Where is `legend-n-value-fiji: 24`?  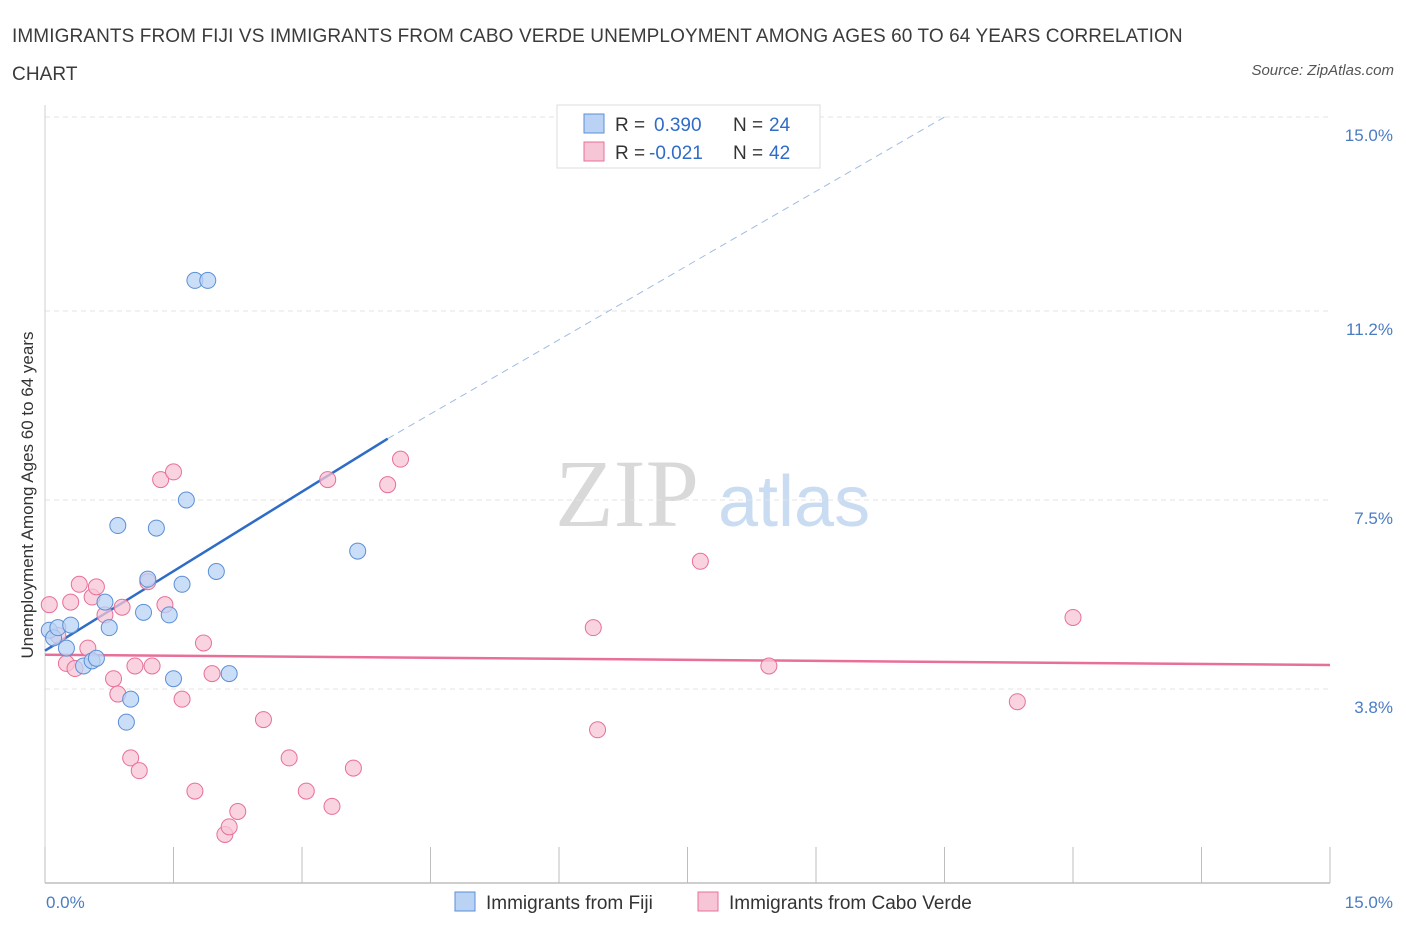
legend-n-value-fiji: 24 is located at coordinates (780, 125).